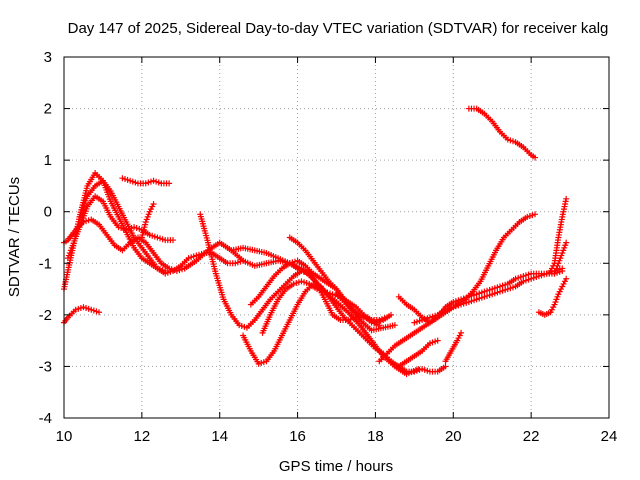  Describe the element at coordinates (45, 263) in the screenshot. I see `y-tick-label: -1` at that location.